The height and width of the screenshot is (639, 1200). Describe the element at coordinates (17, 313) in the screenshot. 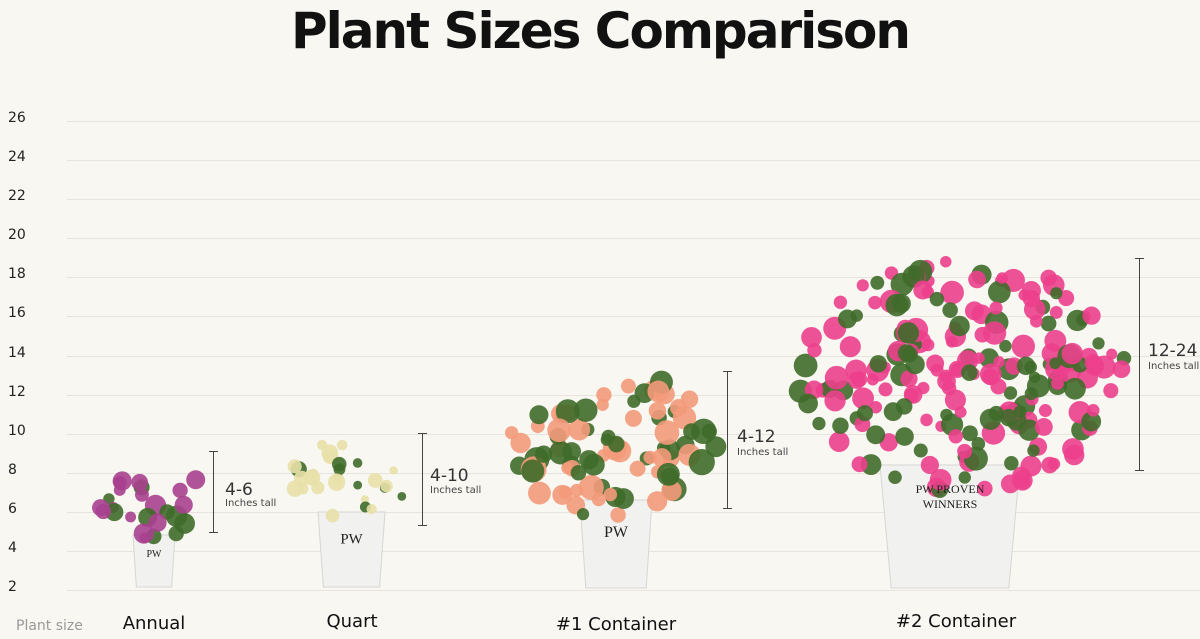

I see `y-tick-label: 16` at that location.